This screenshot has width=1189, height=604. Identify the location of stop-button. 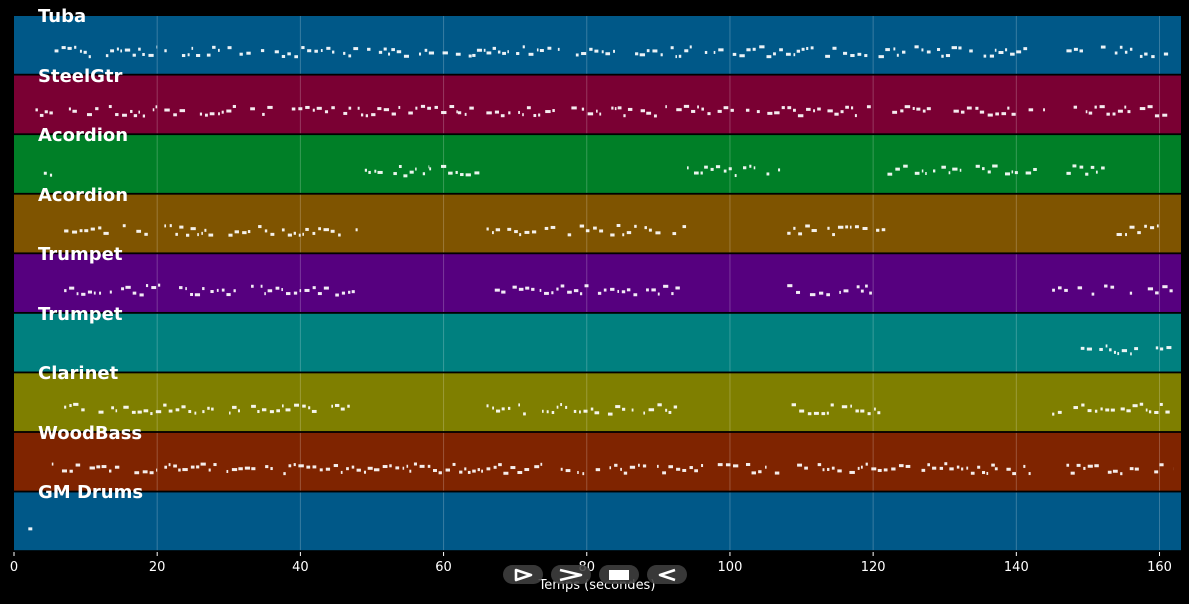
(619, 574).